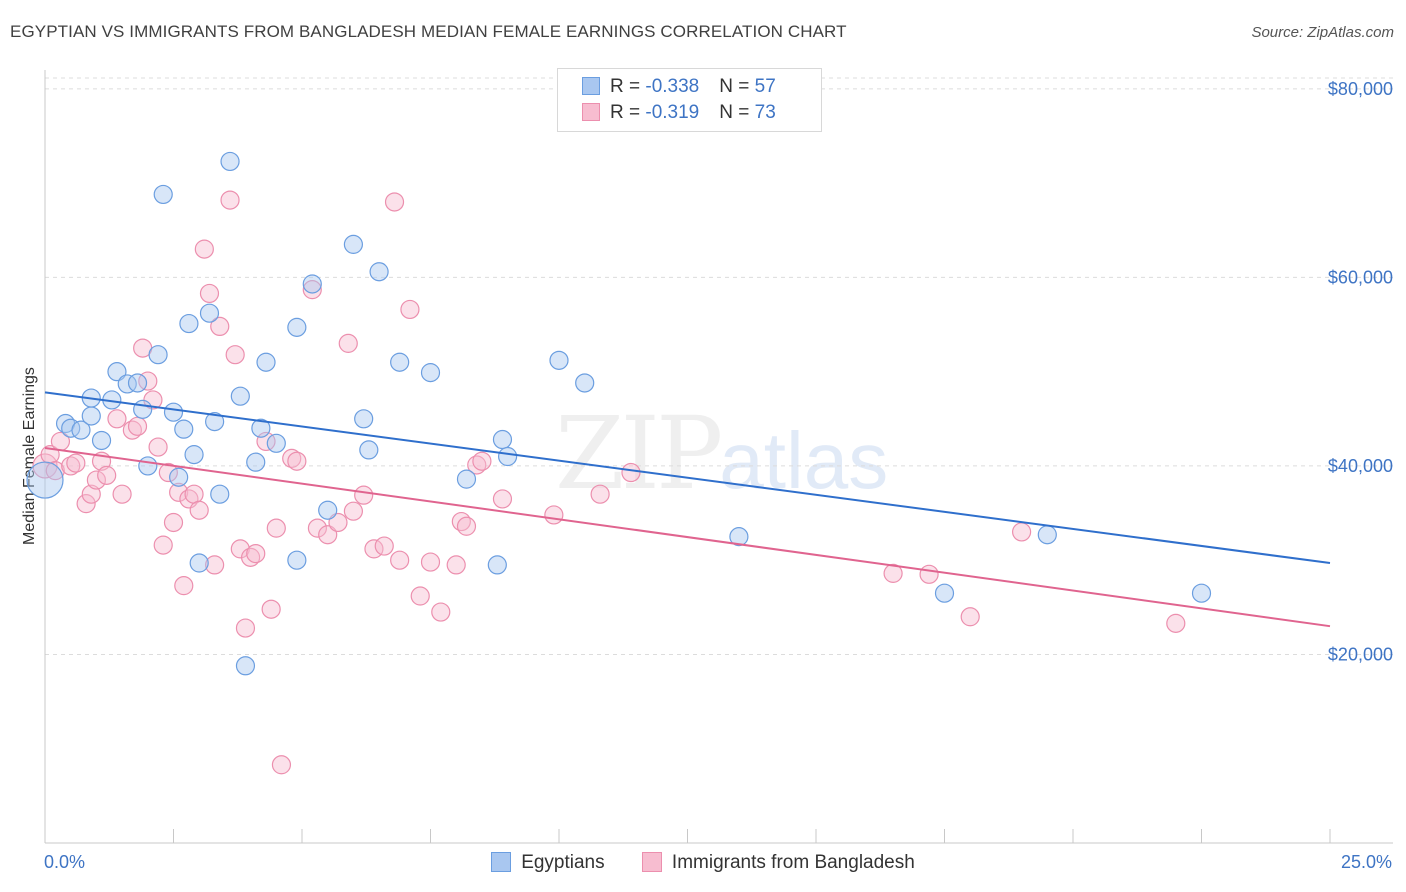 This screenshot has height=892, width=1406. Describe the element at coordinates (1360, 89) in the screenshot. I see `y-tick-label: $80,000` at that location.